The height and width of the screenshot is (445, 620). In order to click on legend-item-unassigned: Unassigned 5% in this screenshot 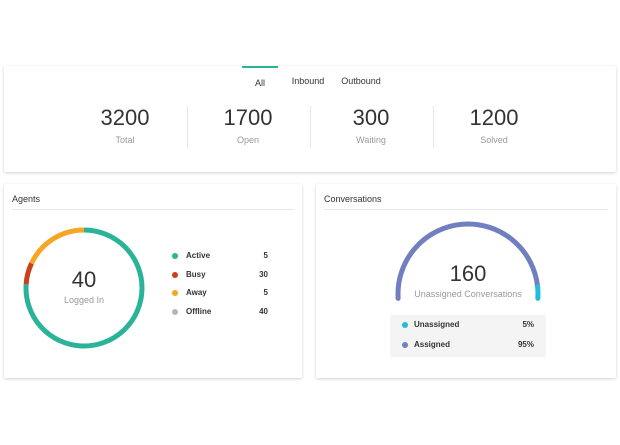, I will do `click(468, 327)`.